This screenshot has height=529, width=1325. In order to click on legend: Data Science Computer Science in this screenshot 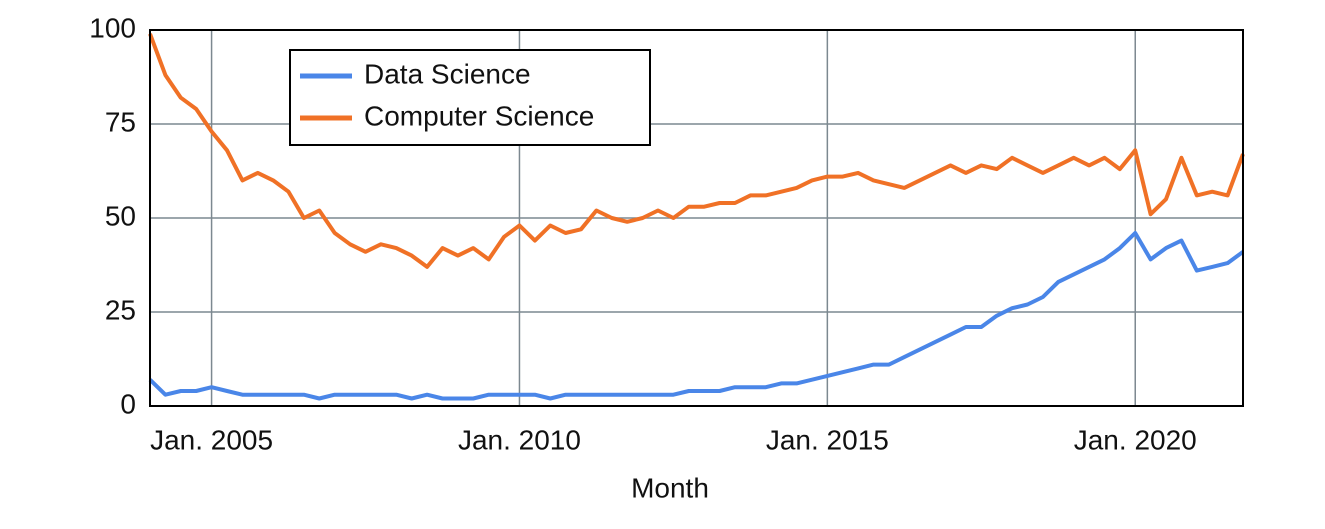, I will do `click(470, 97)`.